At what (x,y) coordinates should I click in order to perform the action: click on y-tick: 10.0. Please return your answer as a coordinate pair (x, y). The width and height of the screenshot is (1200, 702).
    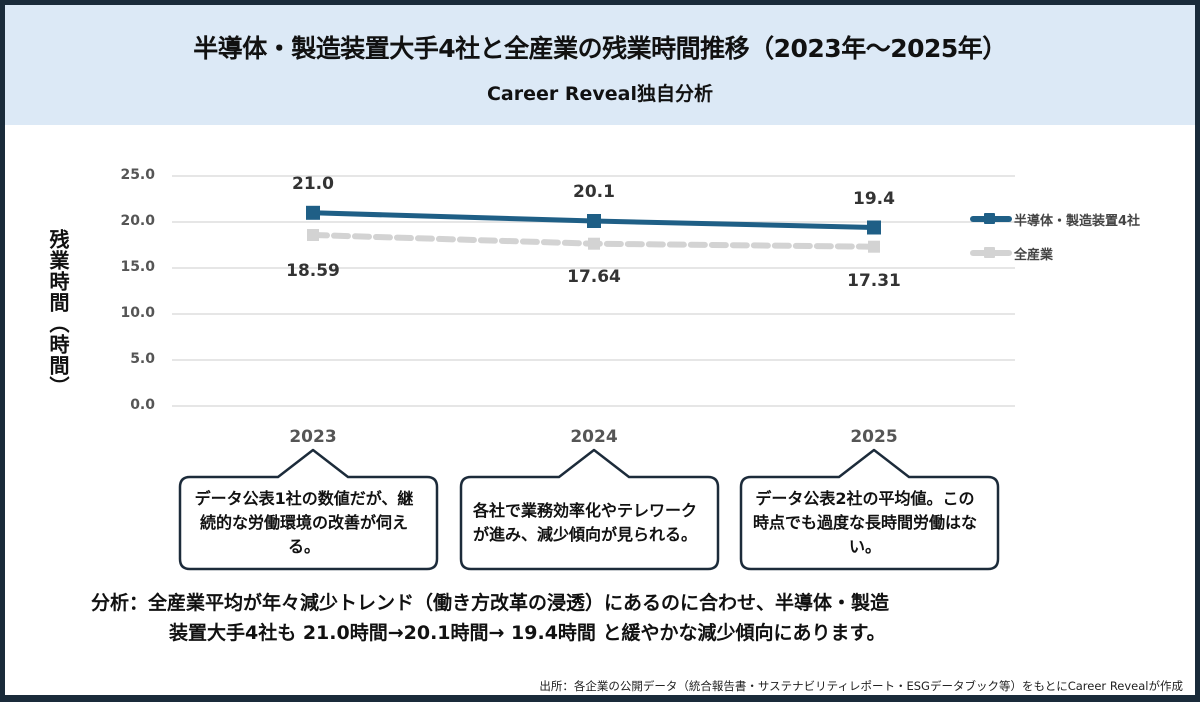
    Looking at the image, I should click on (137, 313).